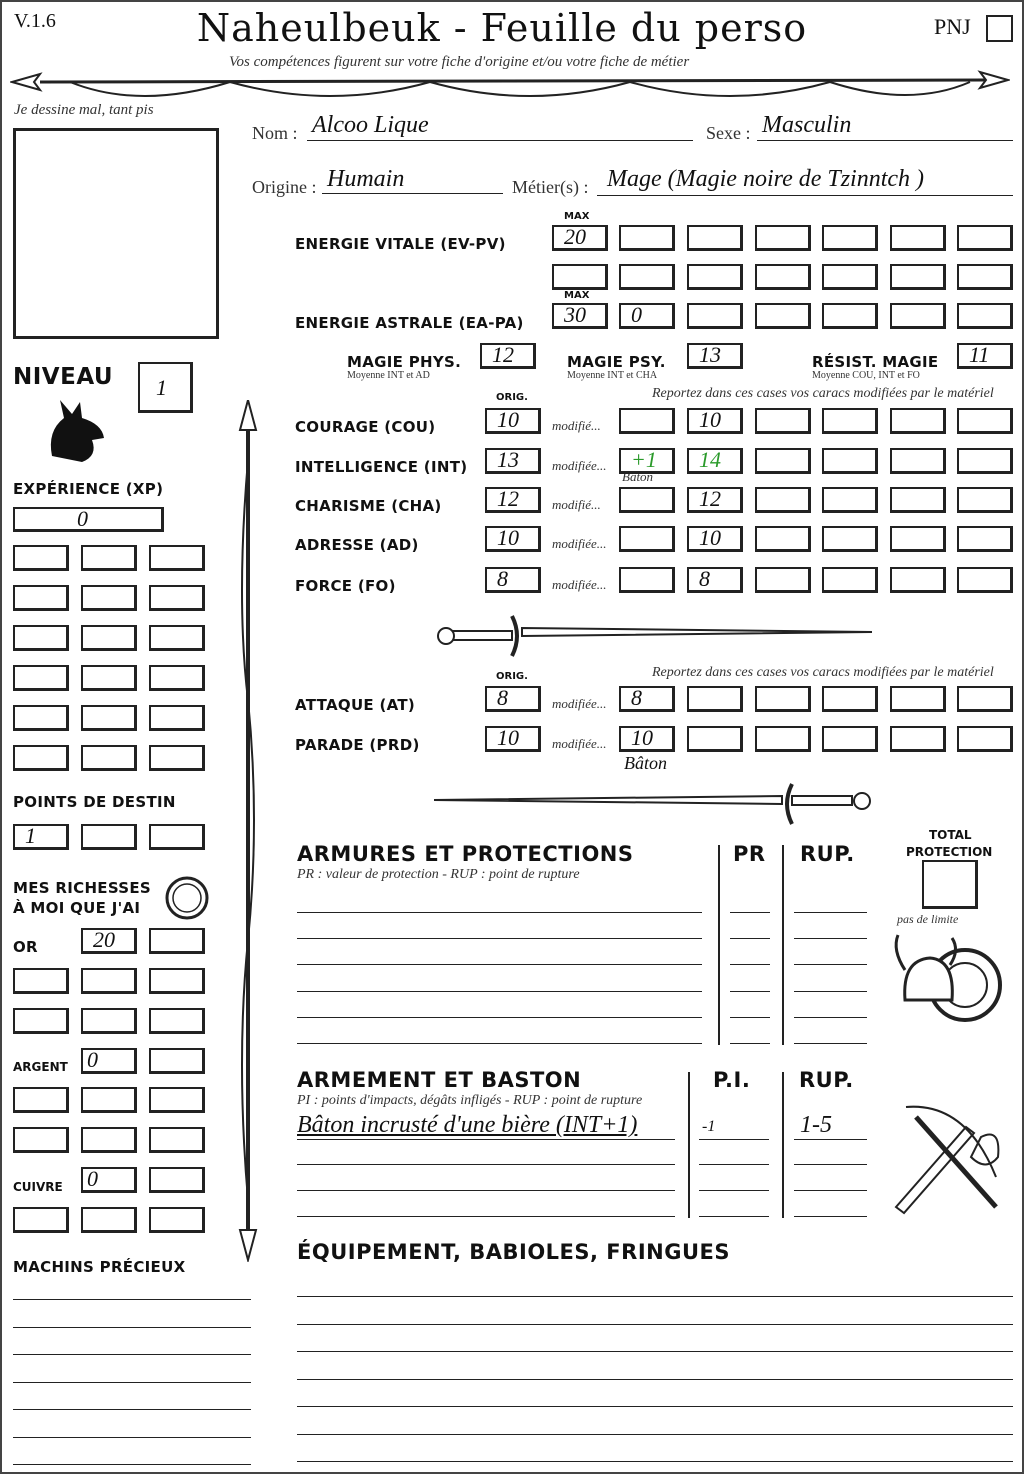 The width and height of the screenshot is (1024, 1474). Describe the element at coordinates (647, 699) in the screenshot. I see `combat-value-box: 8` at that location.